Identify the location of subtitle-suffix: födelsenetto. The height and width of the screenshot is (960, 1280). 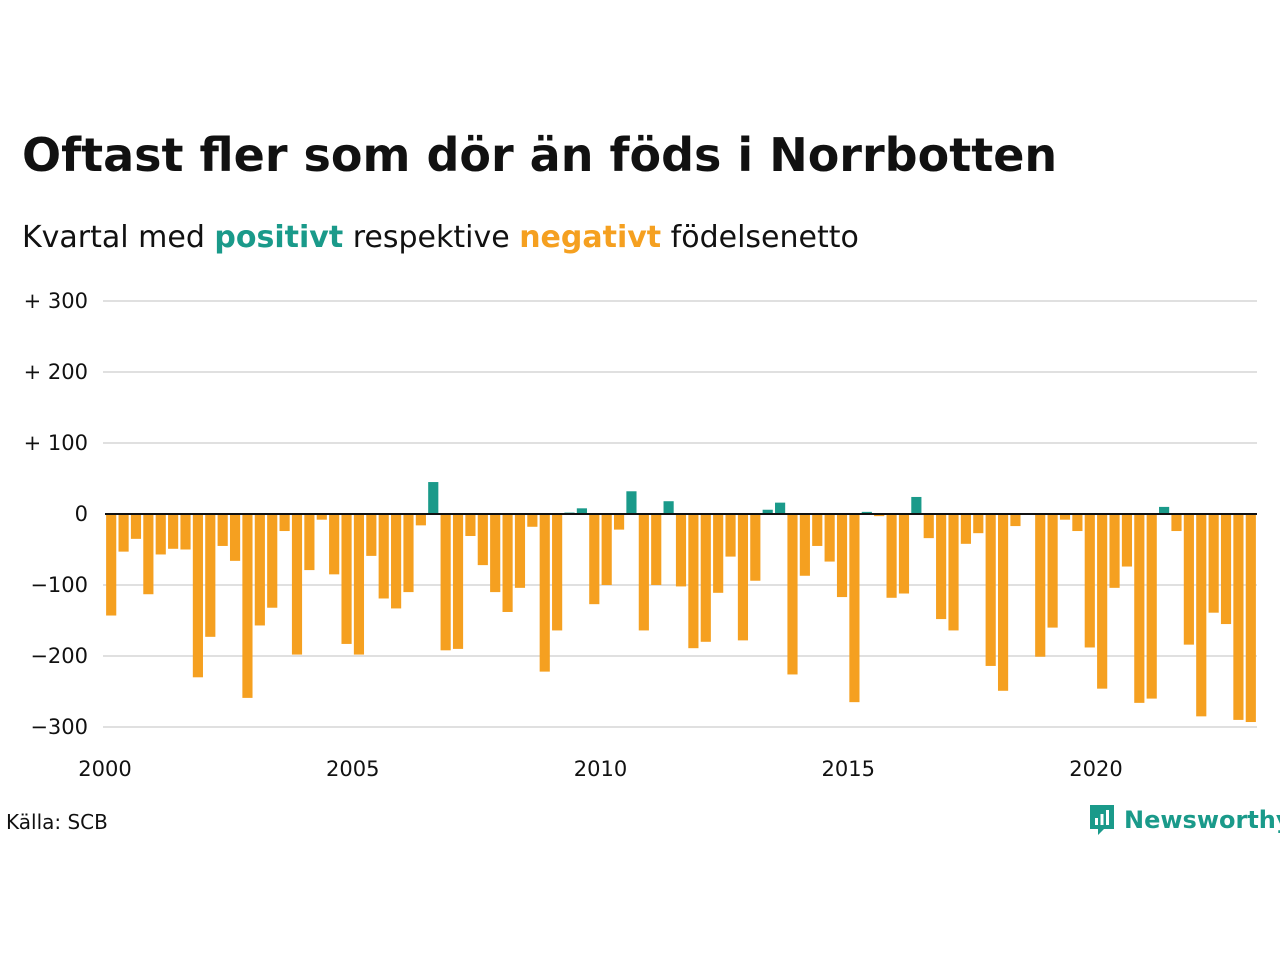
(760, 237).